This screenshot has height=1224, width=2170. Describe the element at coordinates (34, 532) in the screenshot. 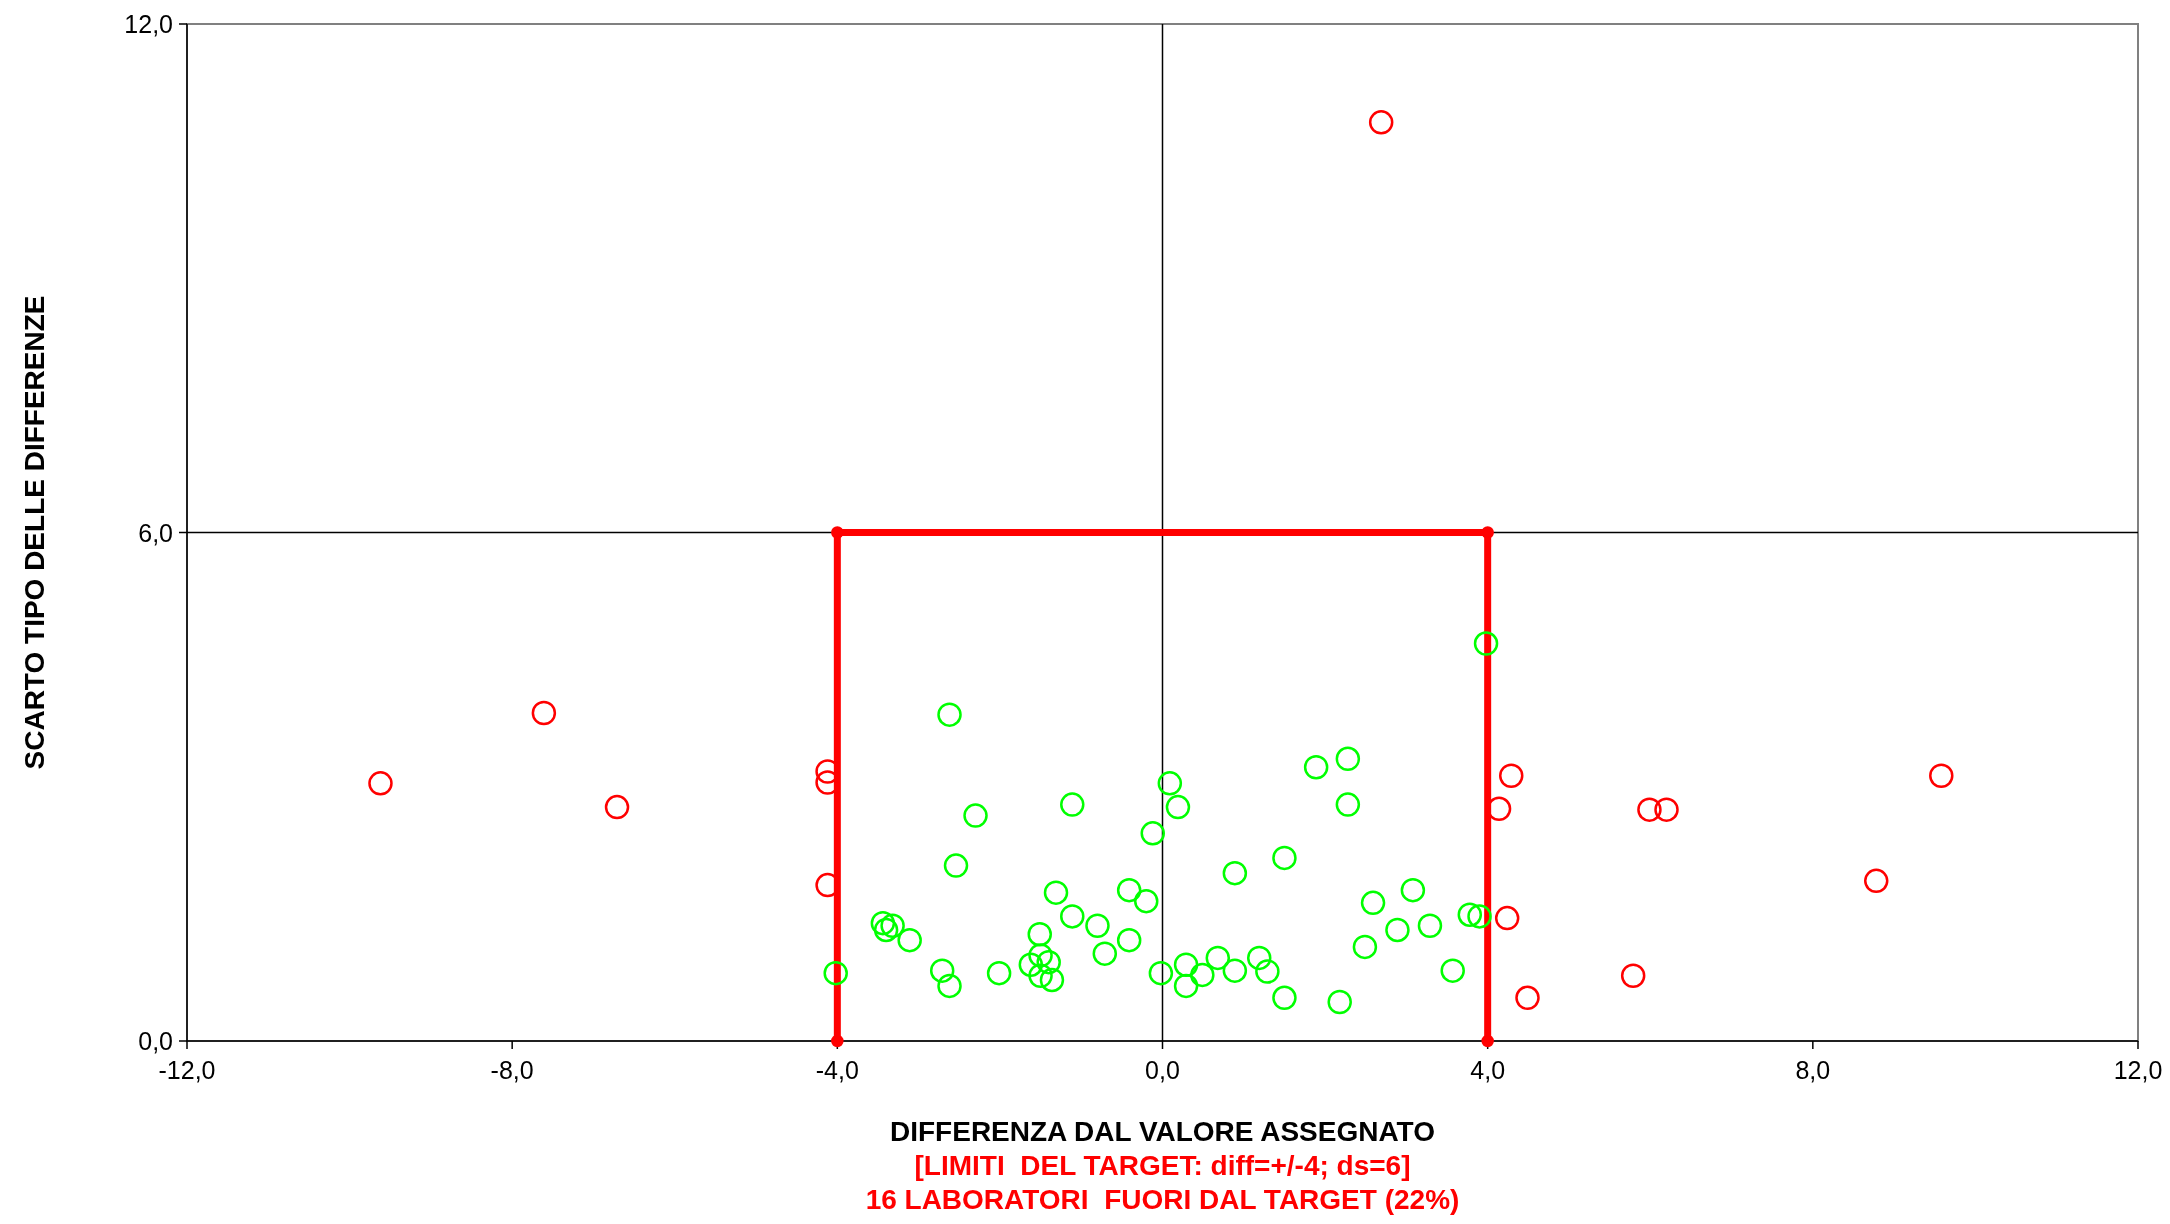

I see `y-axis-title: SCARTO TIPO DELLE DIFFERENZE` at that location.